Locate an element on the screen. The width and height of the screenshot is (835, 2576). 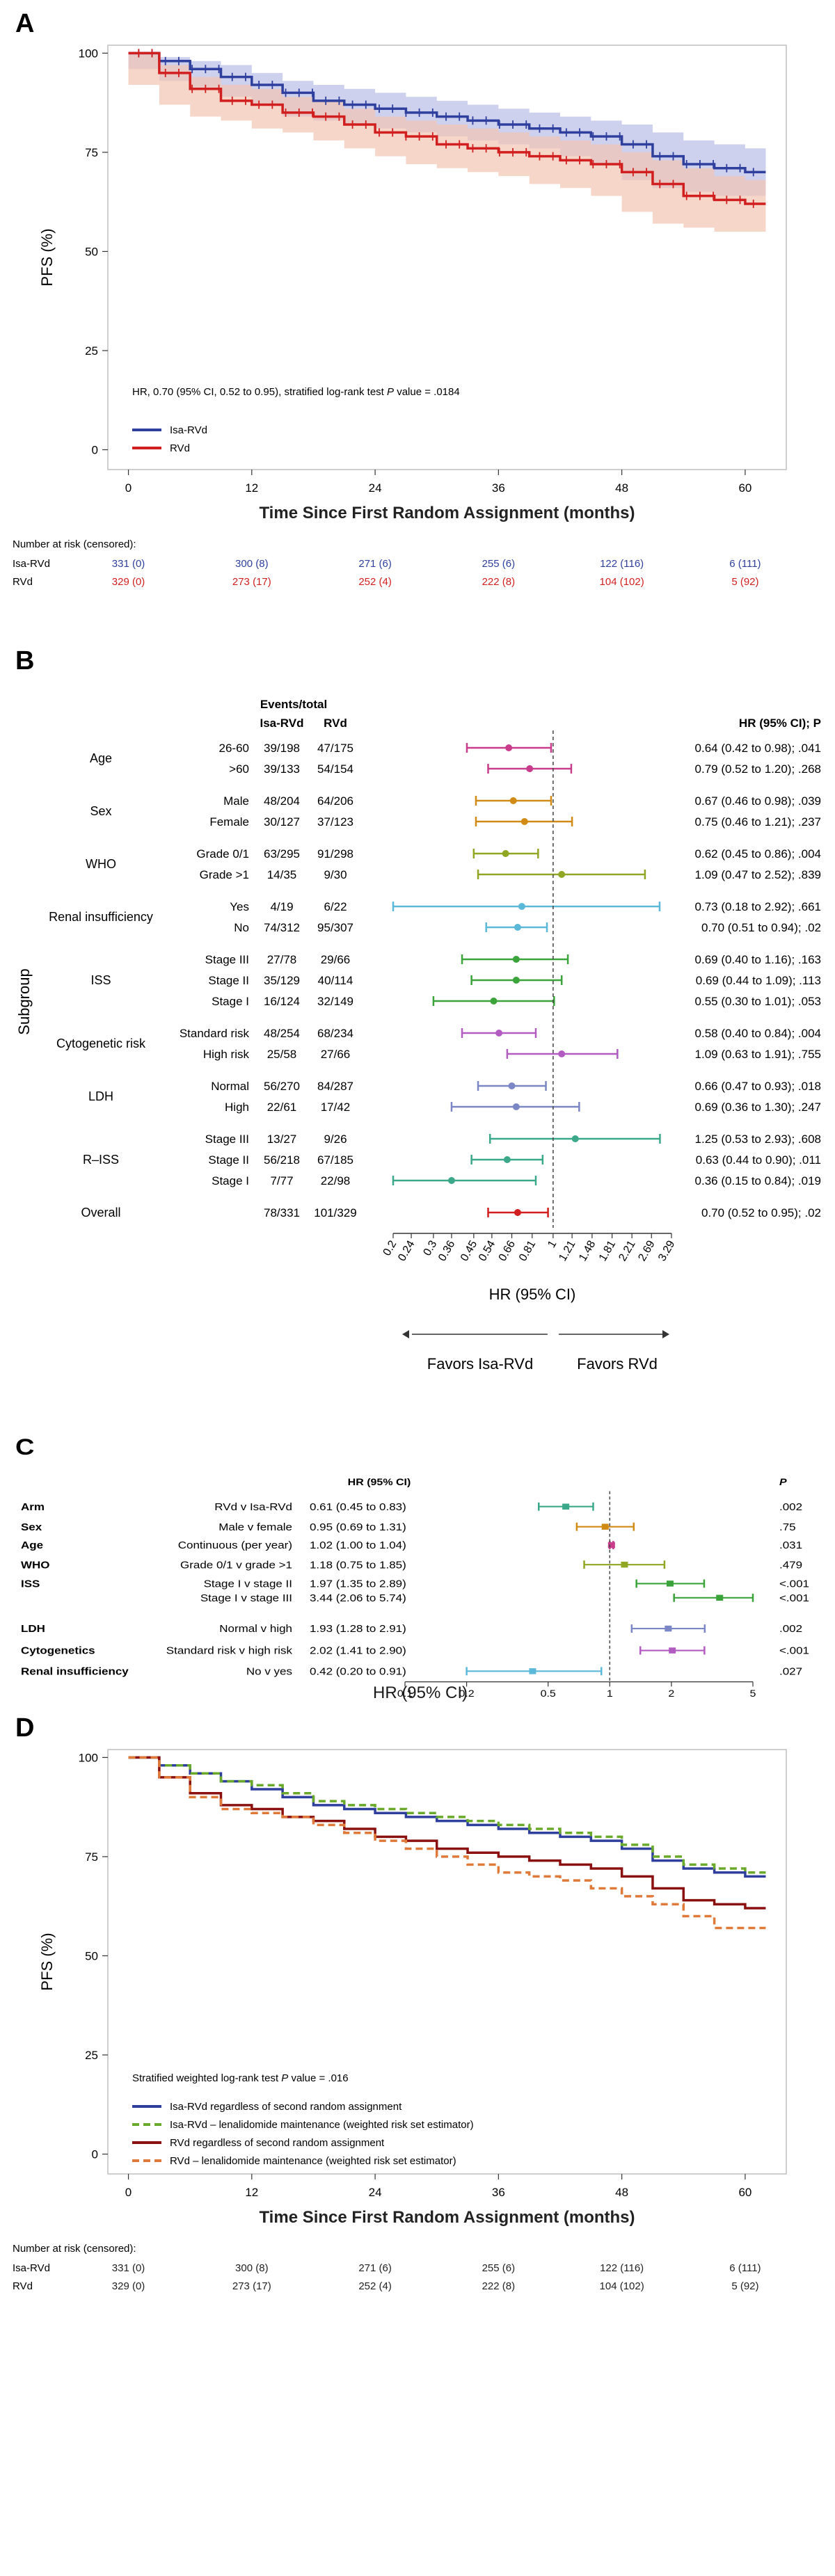
row-label: 26-60 is located at coordinates (234, 748).